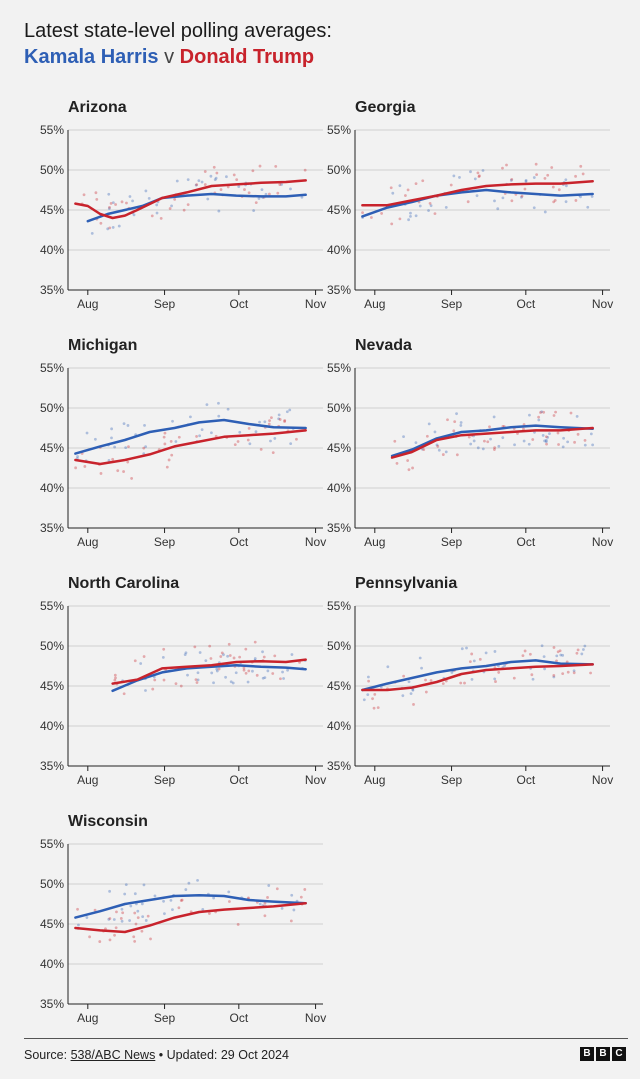 The image size is (640, 1079). What do you see at coordinates (315, 1018) in the screenshot?
I see `wisconsin-x-tick-label: Nov` at bounding box center [315, 1018].